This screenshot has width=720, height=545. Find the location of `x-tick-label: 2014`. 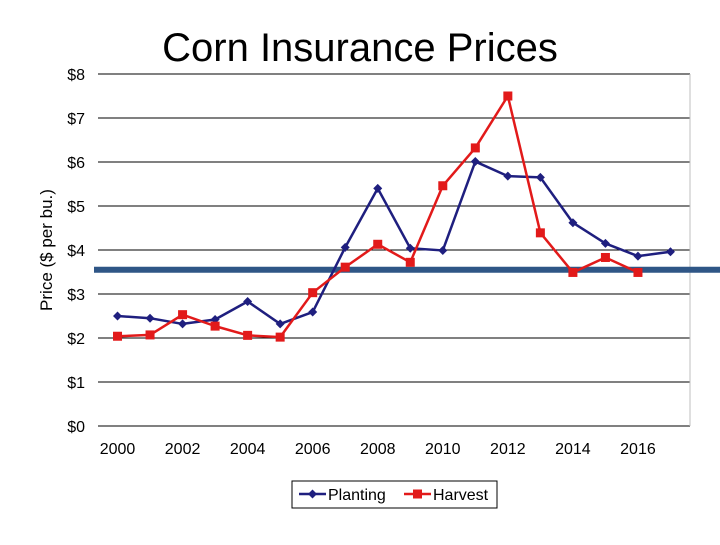

x-tick-label: 2014 is located at coordinates (573, 449).